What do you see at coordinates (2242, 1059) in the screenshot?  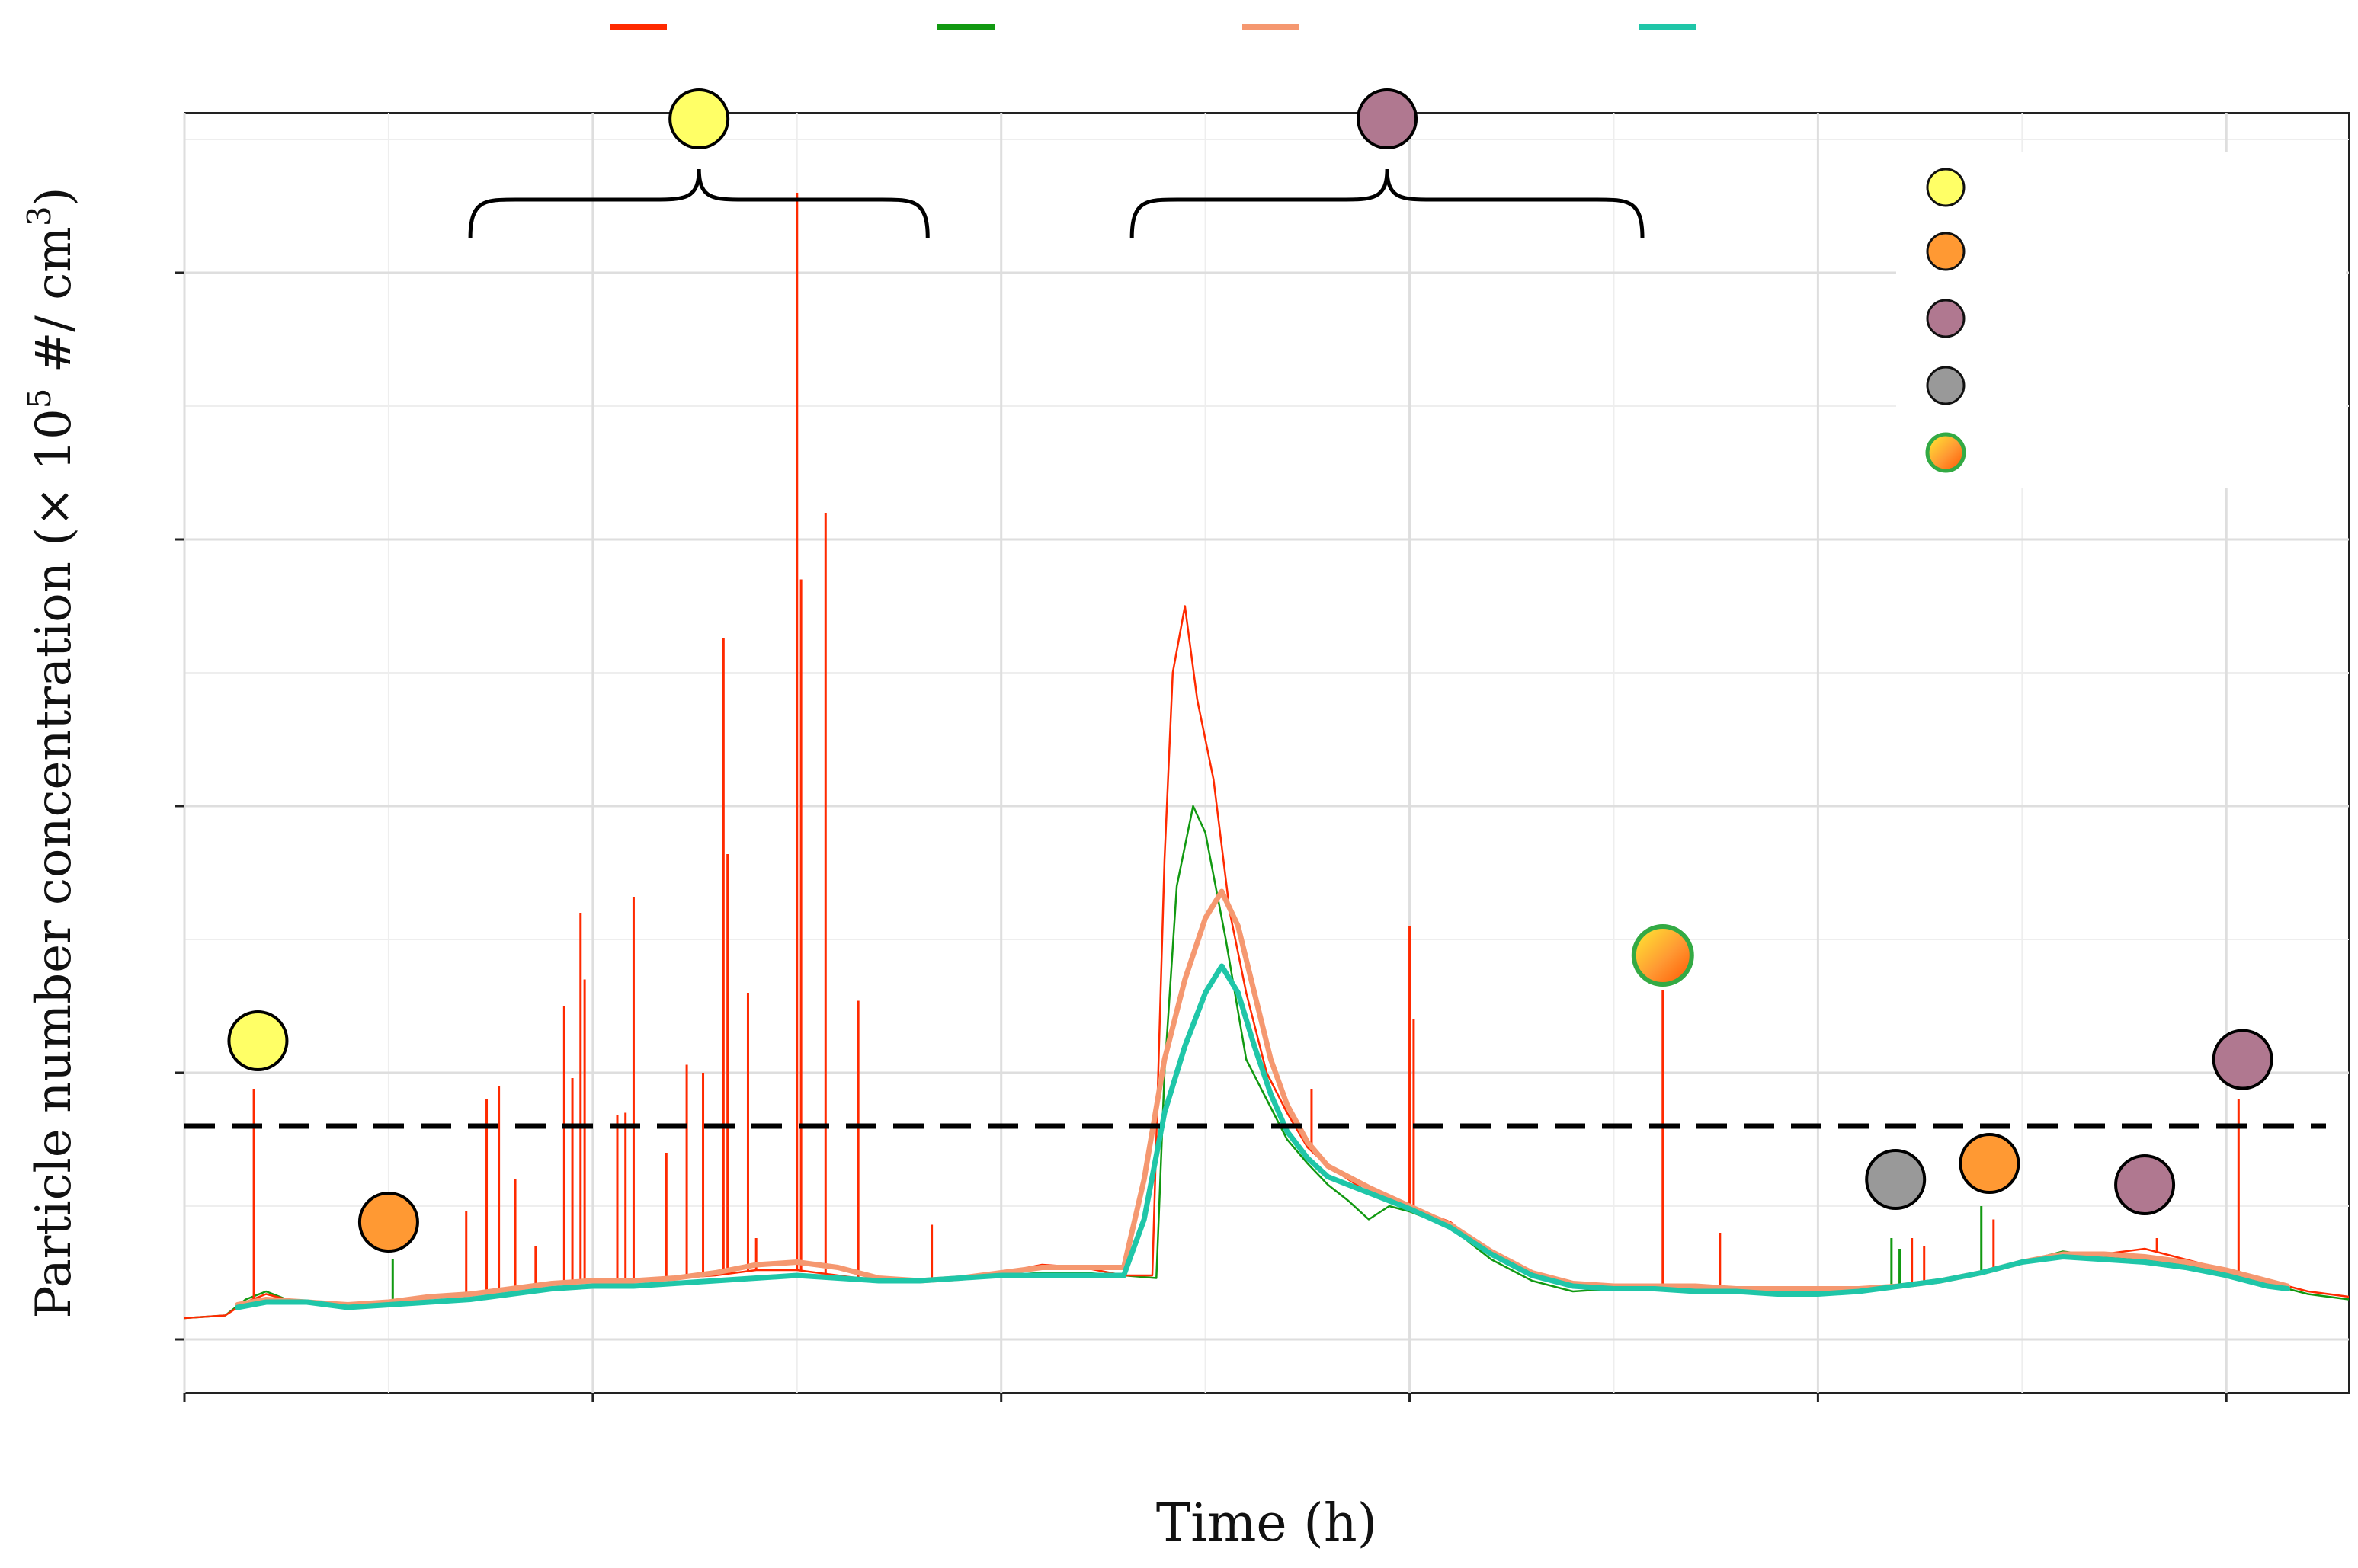 I see `activity-marker-10-circle` at bounding box center [2242, 1059].